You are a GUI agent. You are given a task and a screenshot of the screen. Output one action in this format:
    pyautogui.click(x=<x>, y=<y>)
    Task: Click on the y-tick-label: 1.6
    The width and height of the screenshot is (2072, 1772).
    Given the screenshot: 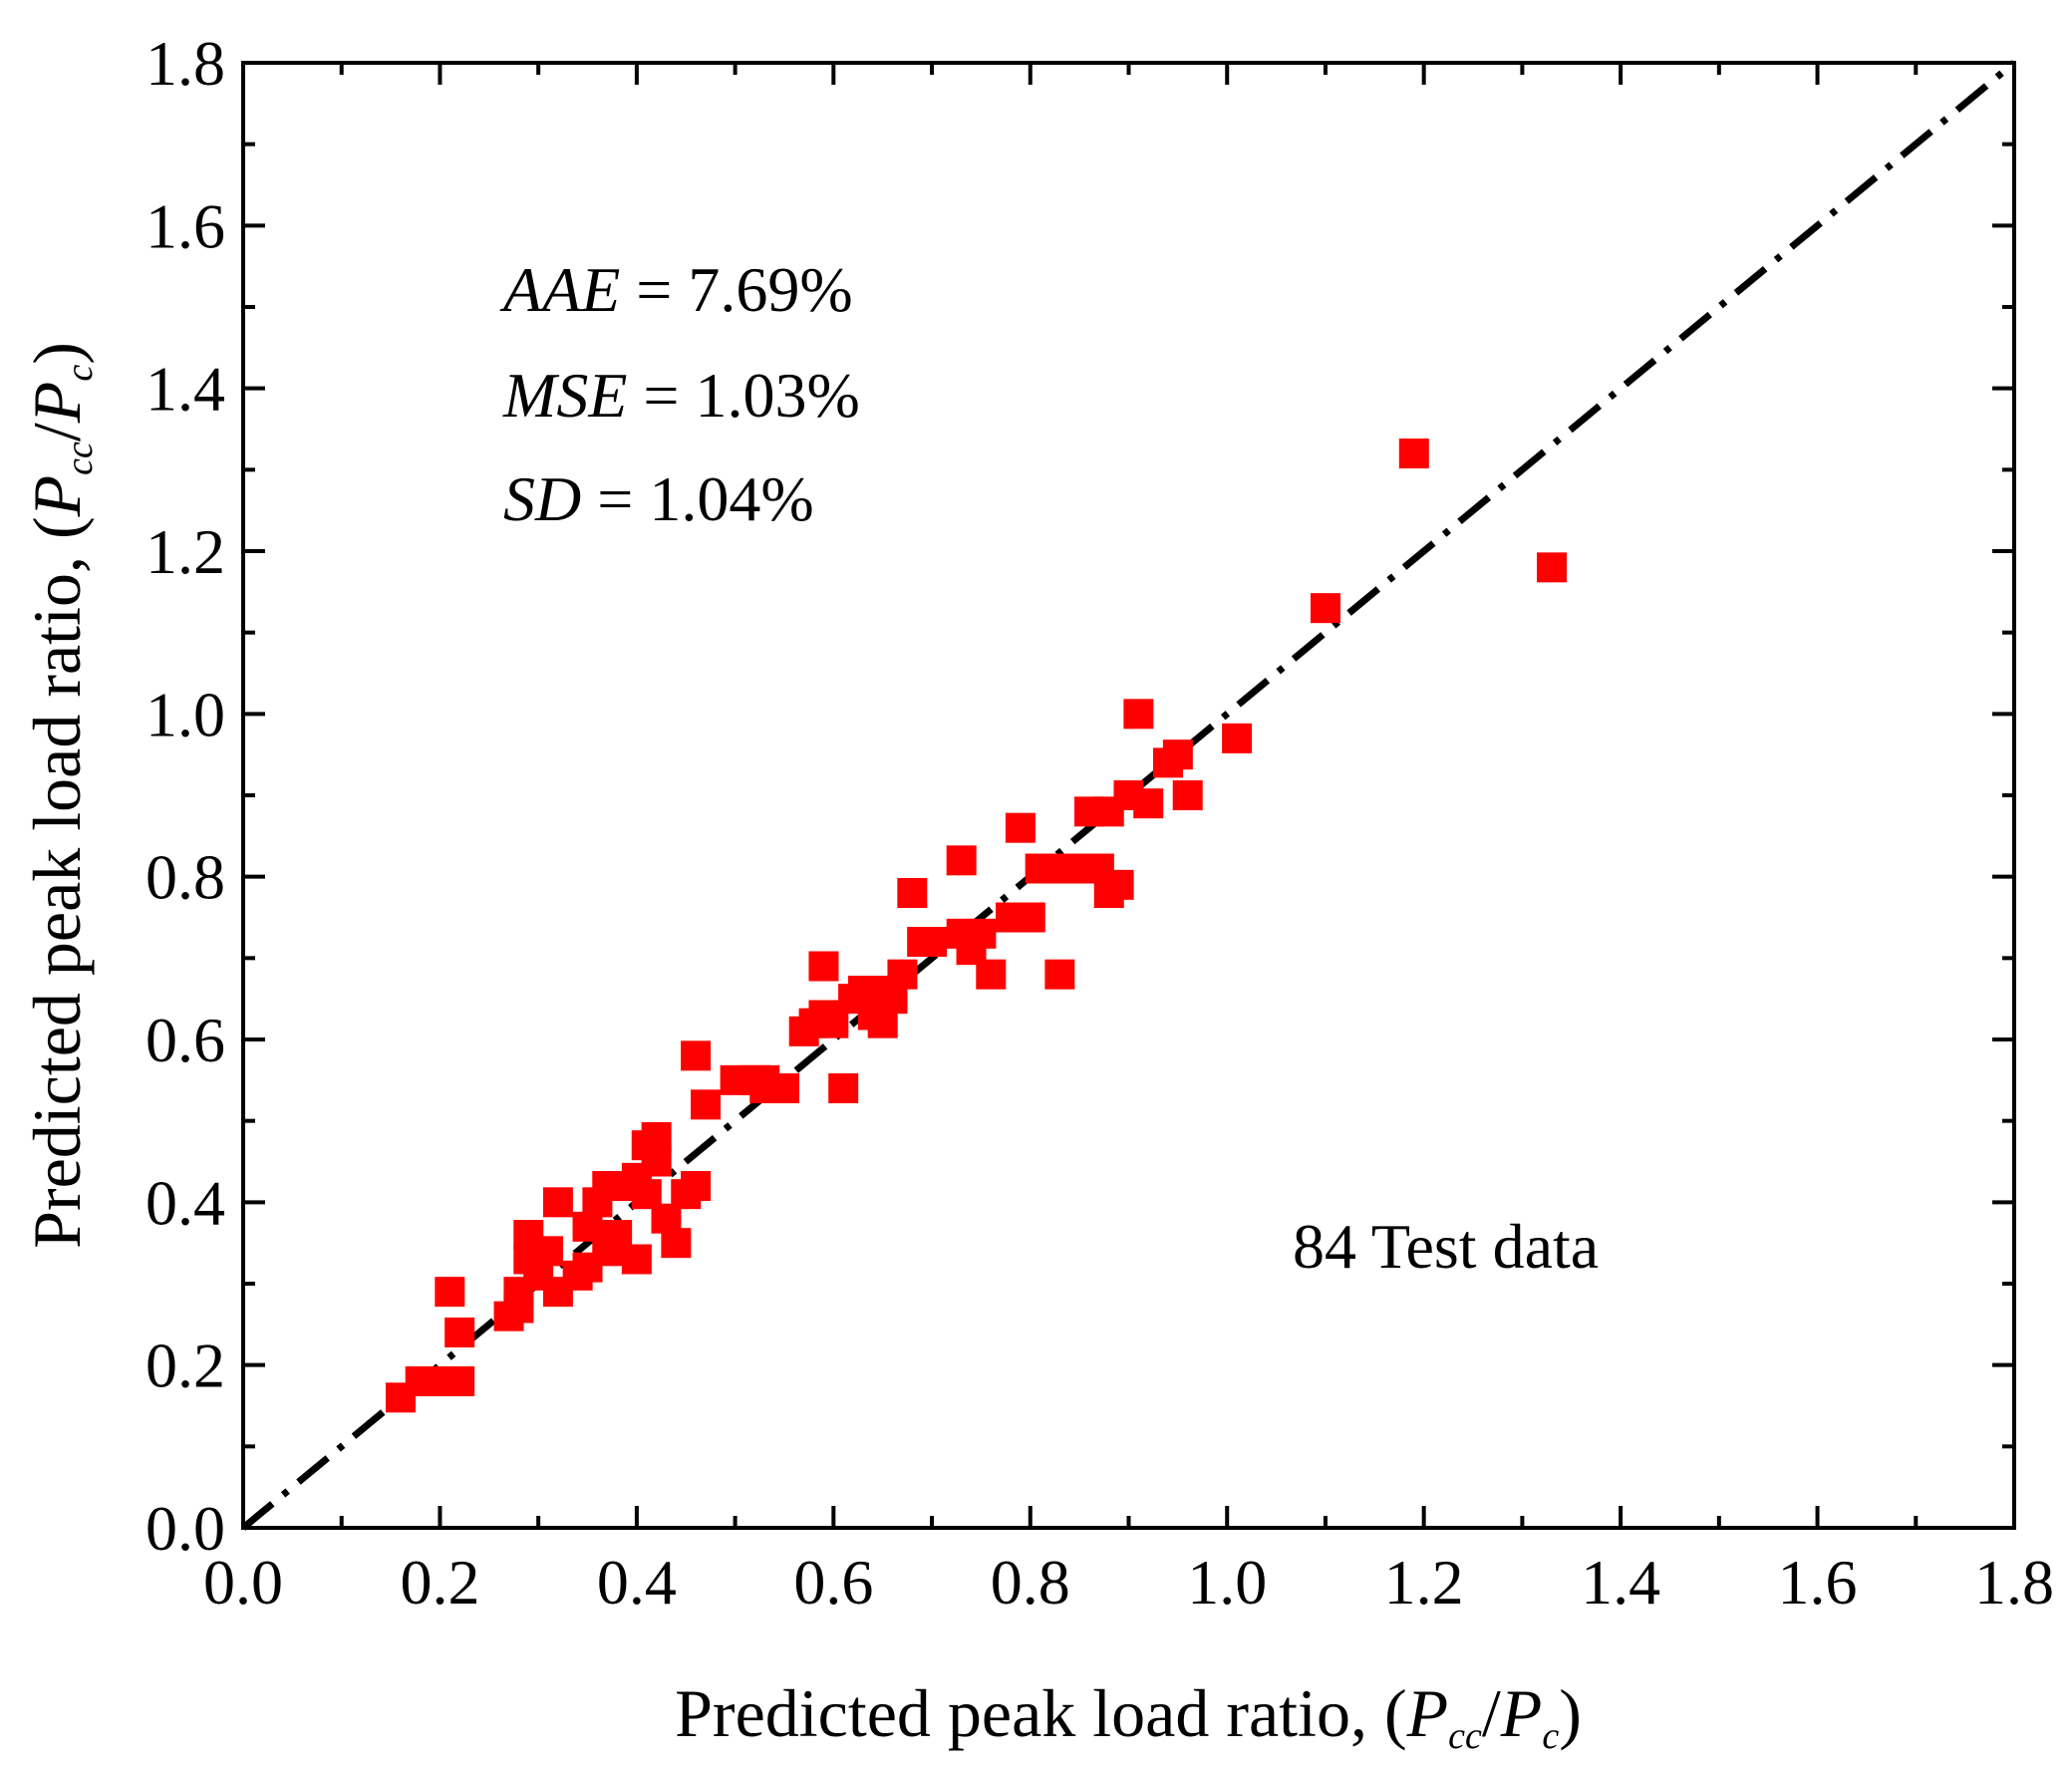 What is the action you would take?
    pyautogui.click(x=185, y=225)
    